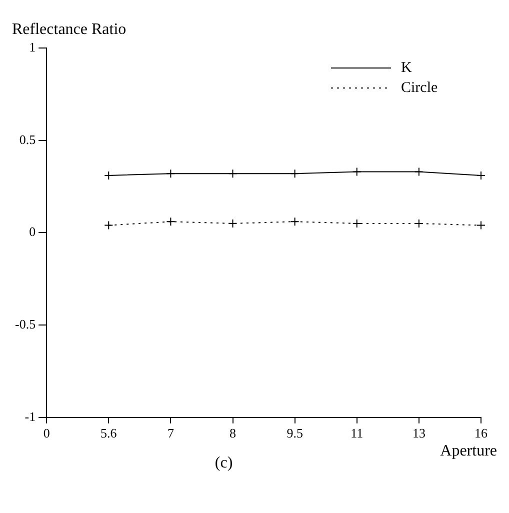 The image size is (509, 513). What do you see at coordinates (468, 451) in the screenshot?
I see `x-axis-title: Aperture` at bounding box center [468, 451].